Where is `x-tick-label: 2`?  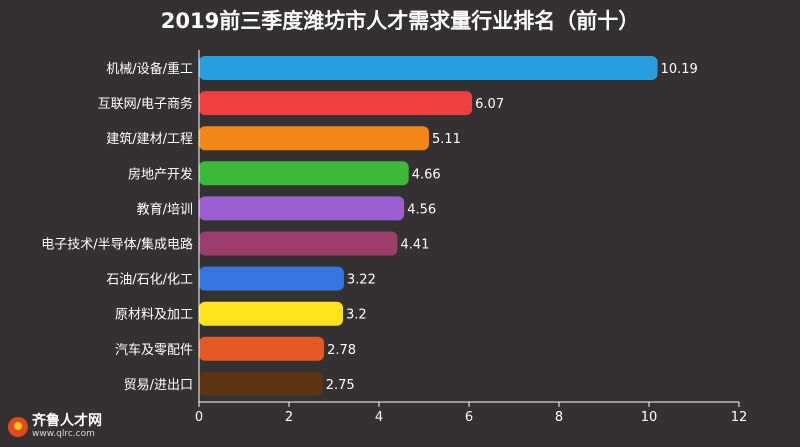 x-tick-label: 2 is located at coordinates (289, 417).